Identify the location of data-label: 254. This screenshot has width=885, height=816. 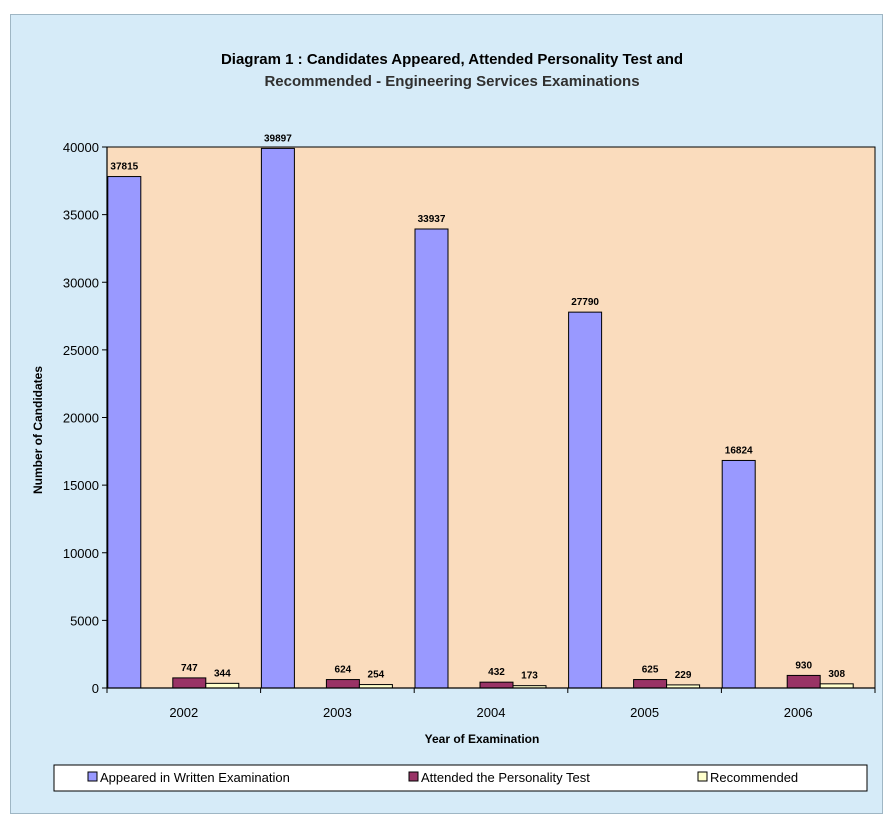
(376, 675).